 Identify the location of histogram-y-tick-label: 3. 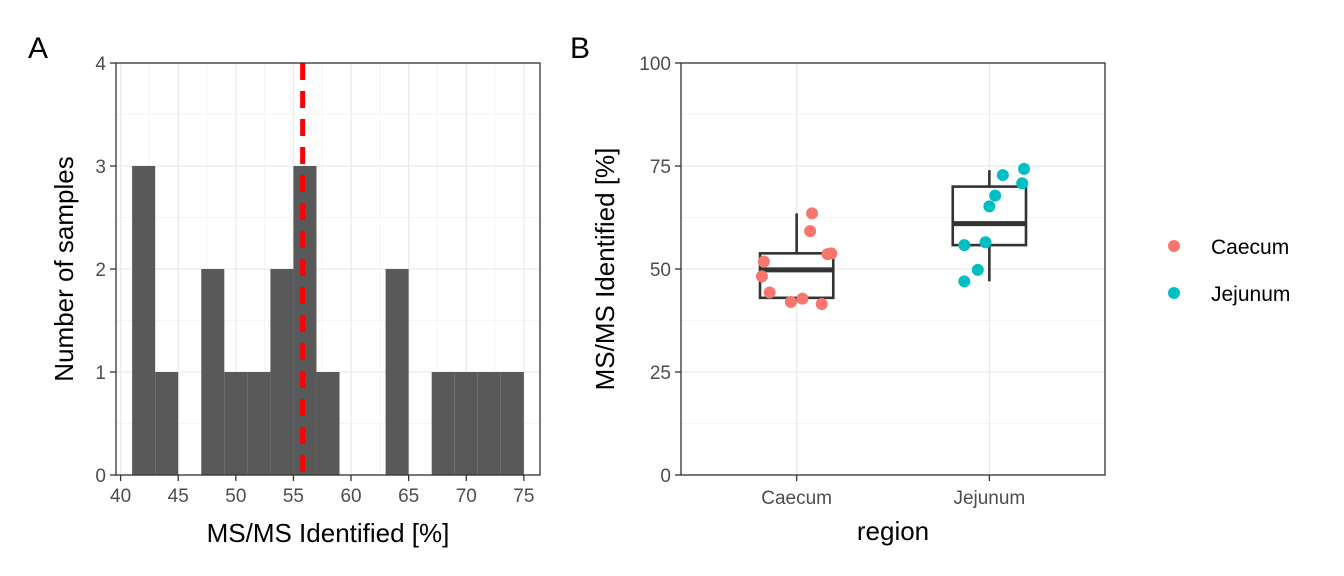
(100, 167).